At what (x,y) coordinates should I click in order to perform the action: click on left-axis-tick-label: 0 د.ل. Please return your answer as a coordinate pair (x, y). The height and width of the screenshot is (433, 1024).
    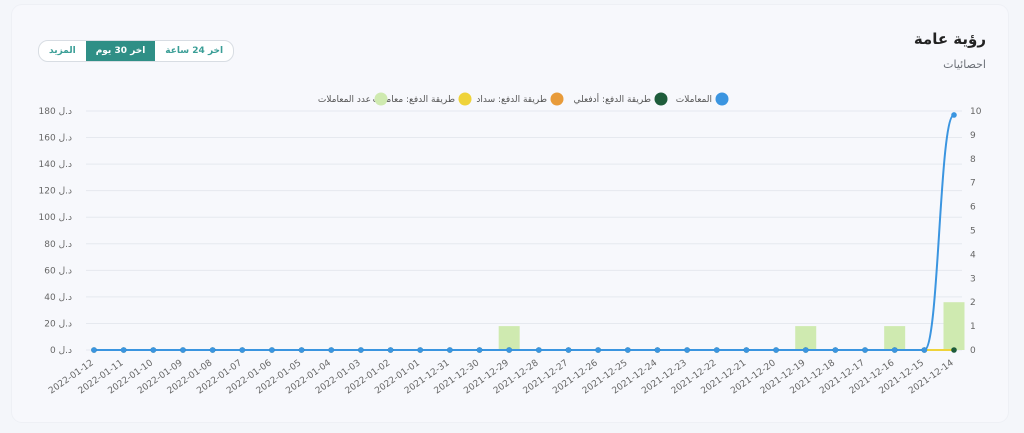
    Looking at the image, I should click on (61, 351).